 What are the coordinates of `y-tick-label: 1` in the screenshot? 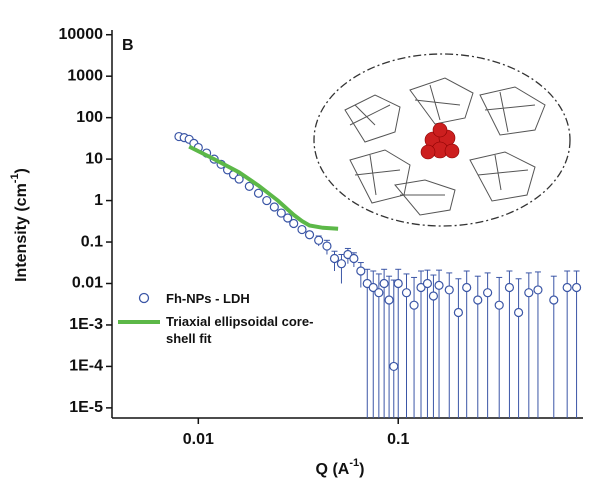 It's located at (98, 200).